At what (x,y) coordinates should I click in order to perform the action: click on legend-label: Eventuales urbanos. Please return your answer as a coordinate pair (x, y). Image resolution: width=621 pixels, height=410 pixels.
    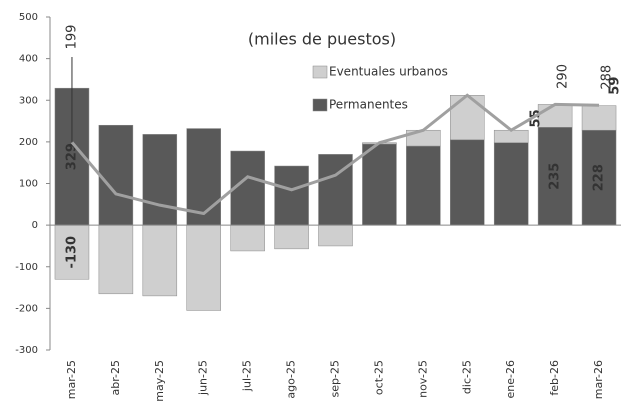
    Looking at the image, I should click on (388, 72).